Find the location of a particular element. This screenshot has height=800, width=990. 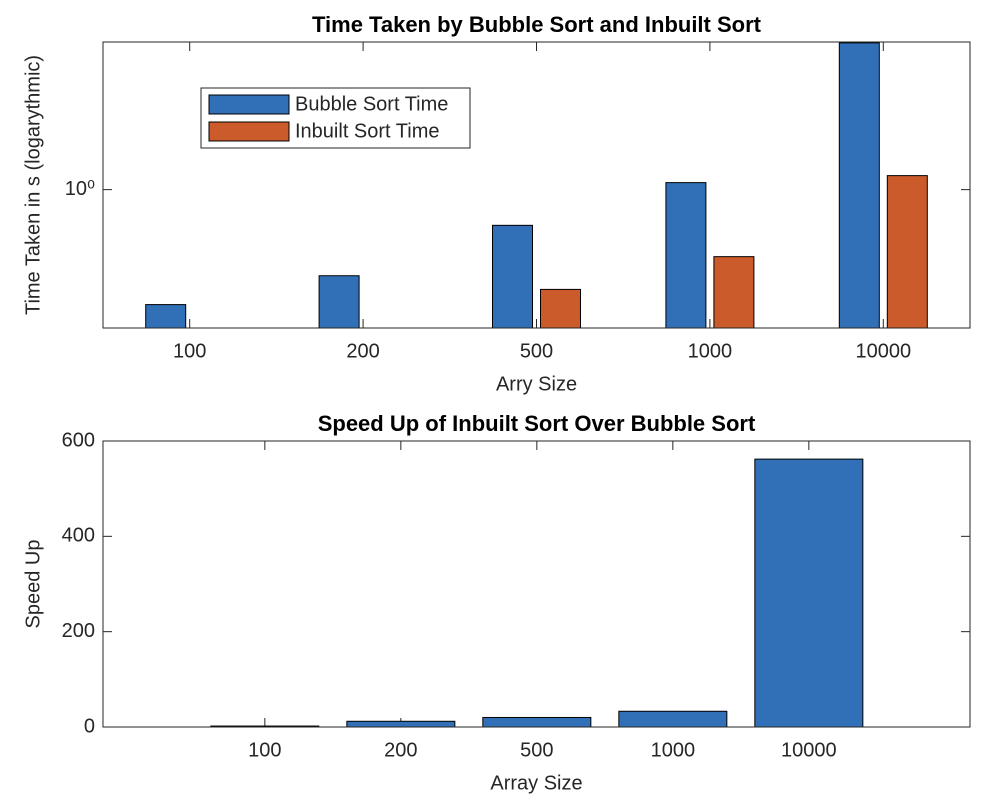

legend-label: Bubble Sort Time is located at coordinates (371, 104).